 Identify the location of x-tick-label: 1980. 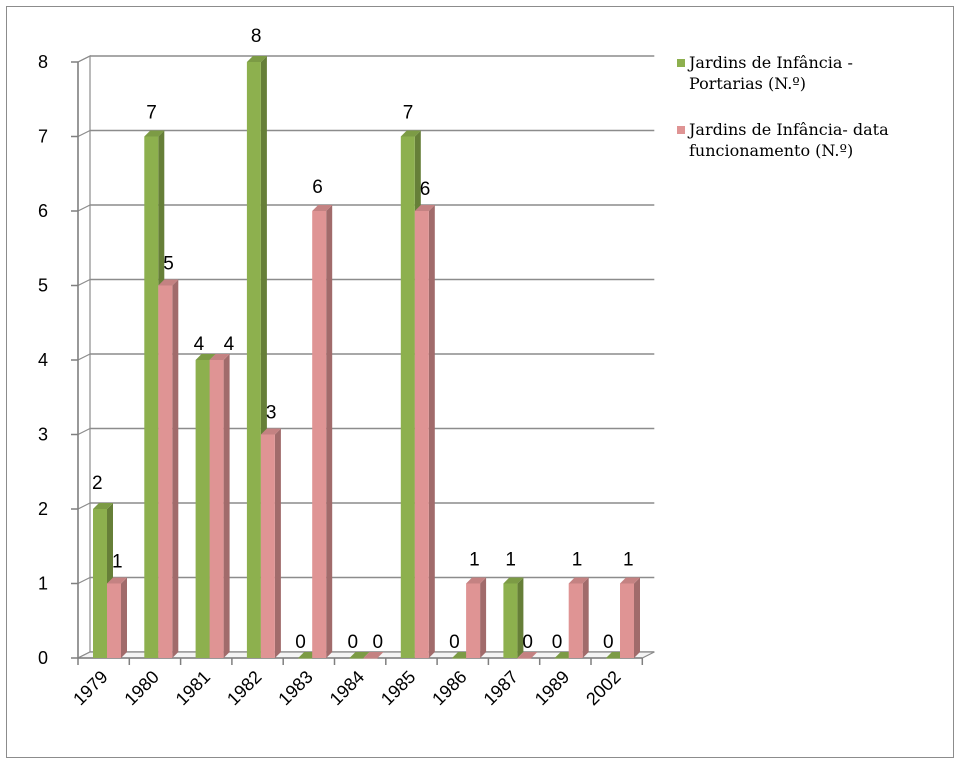
(141, 688).